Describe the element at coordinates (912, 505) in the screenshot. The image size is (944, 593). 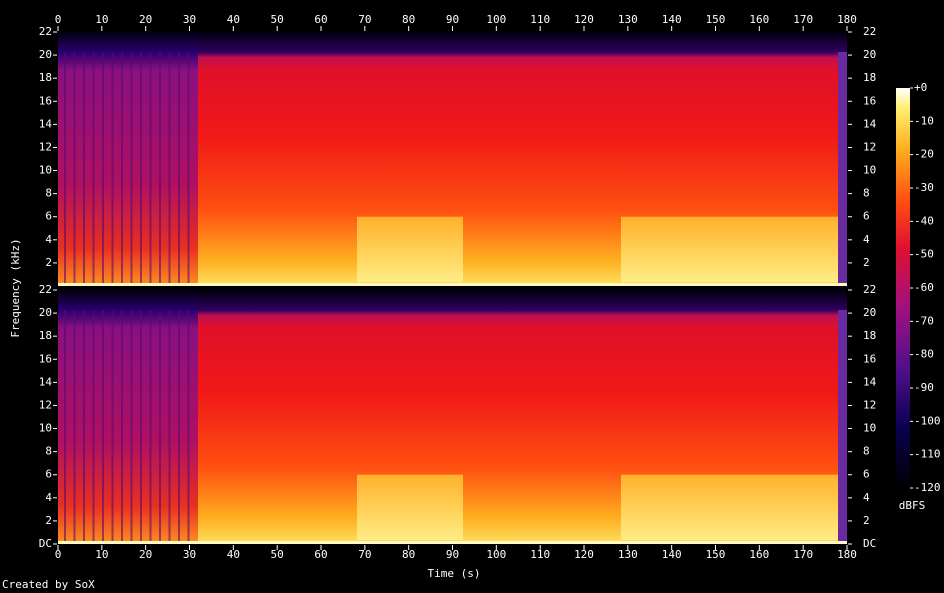
I see `colorbar-label: dBFS` at that location.